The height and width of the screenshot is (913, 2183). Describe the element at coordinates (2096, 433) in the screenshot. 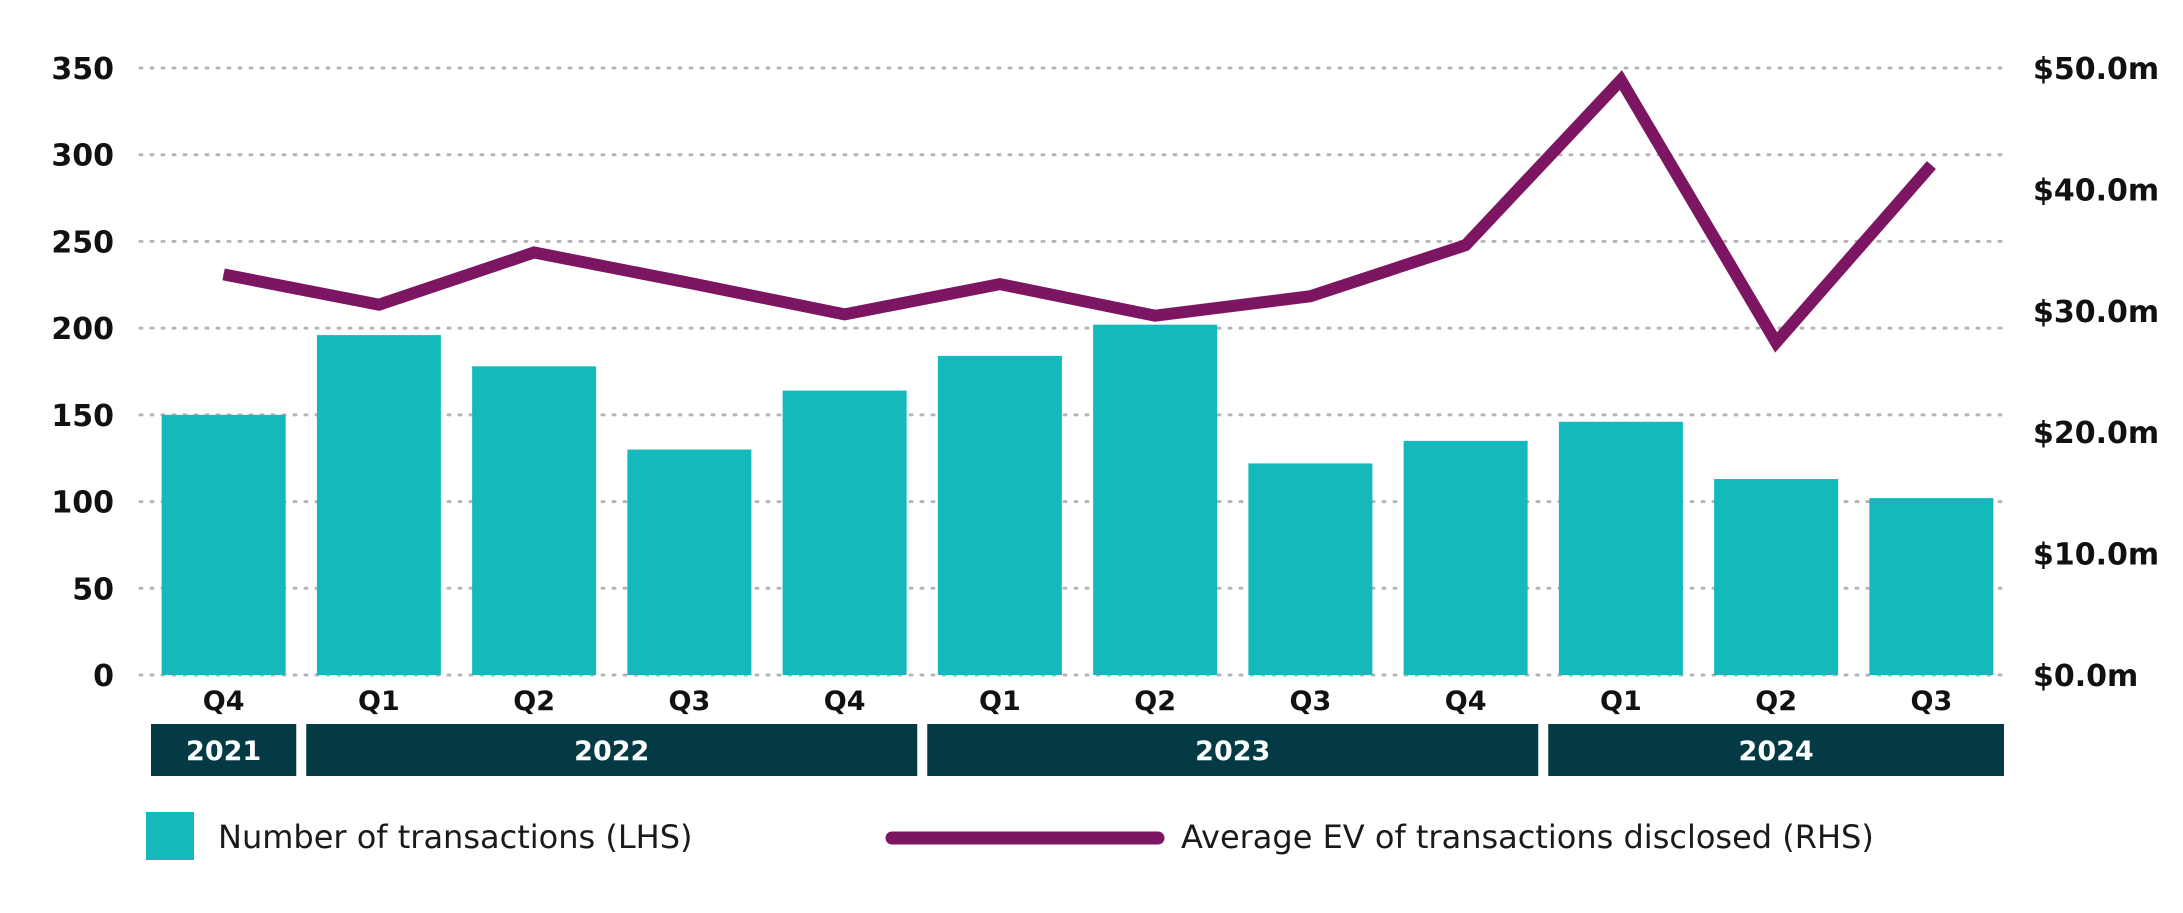

I see `right-tick-label: $20.0m` at that location.